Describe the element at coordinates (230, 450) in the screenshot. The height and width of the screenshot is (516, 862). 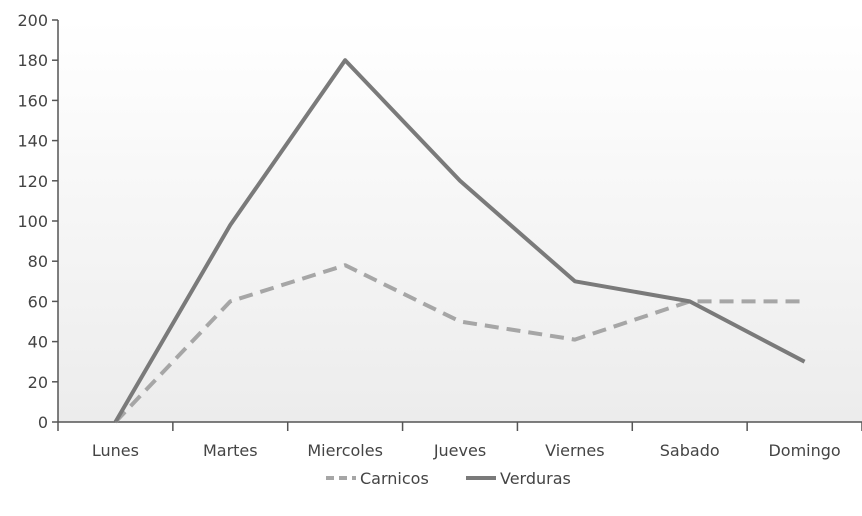
I see `x-tick-label: Martes` at that location.